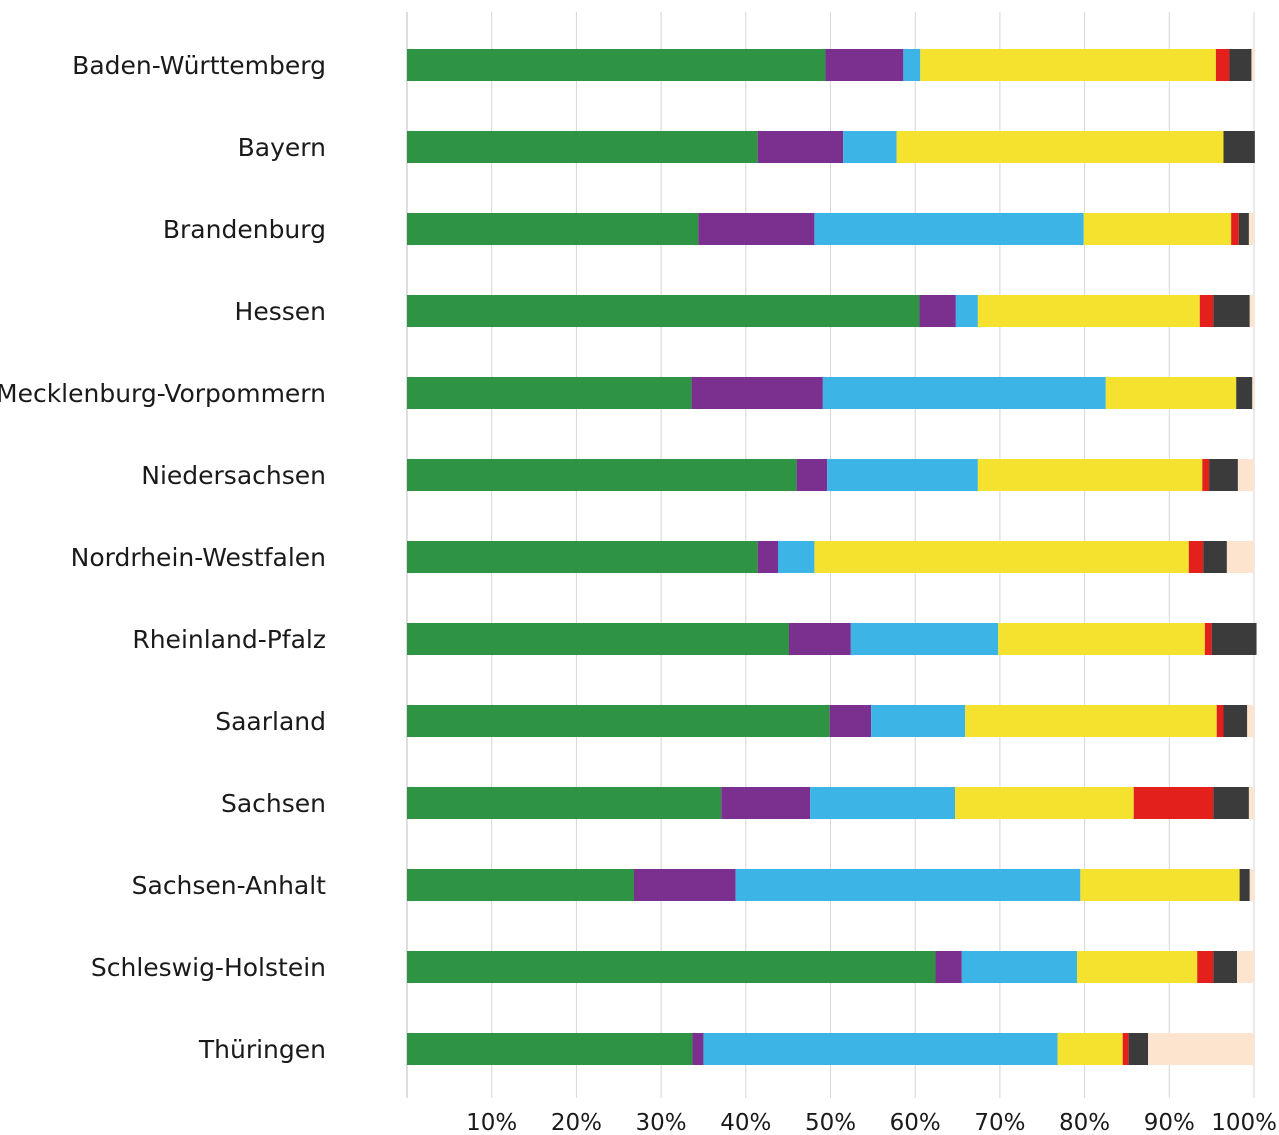  Describe the element at coordinates (198, 557) in the screenshot. I see `category-label: Nordrhein-Westfalen` at that location.